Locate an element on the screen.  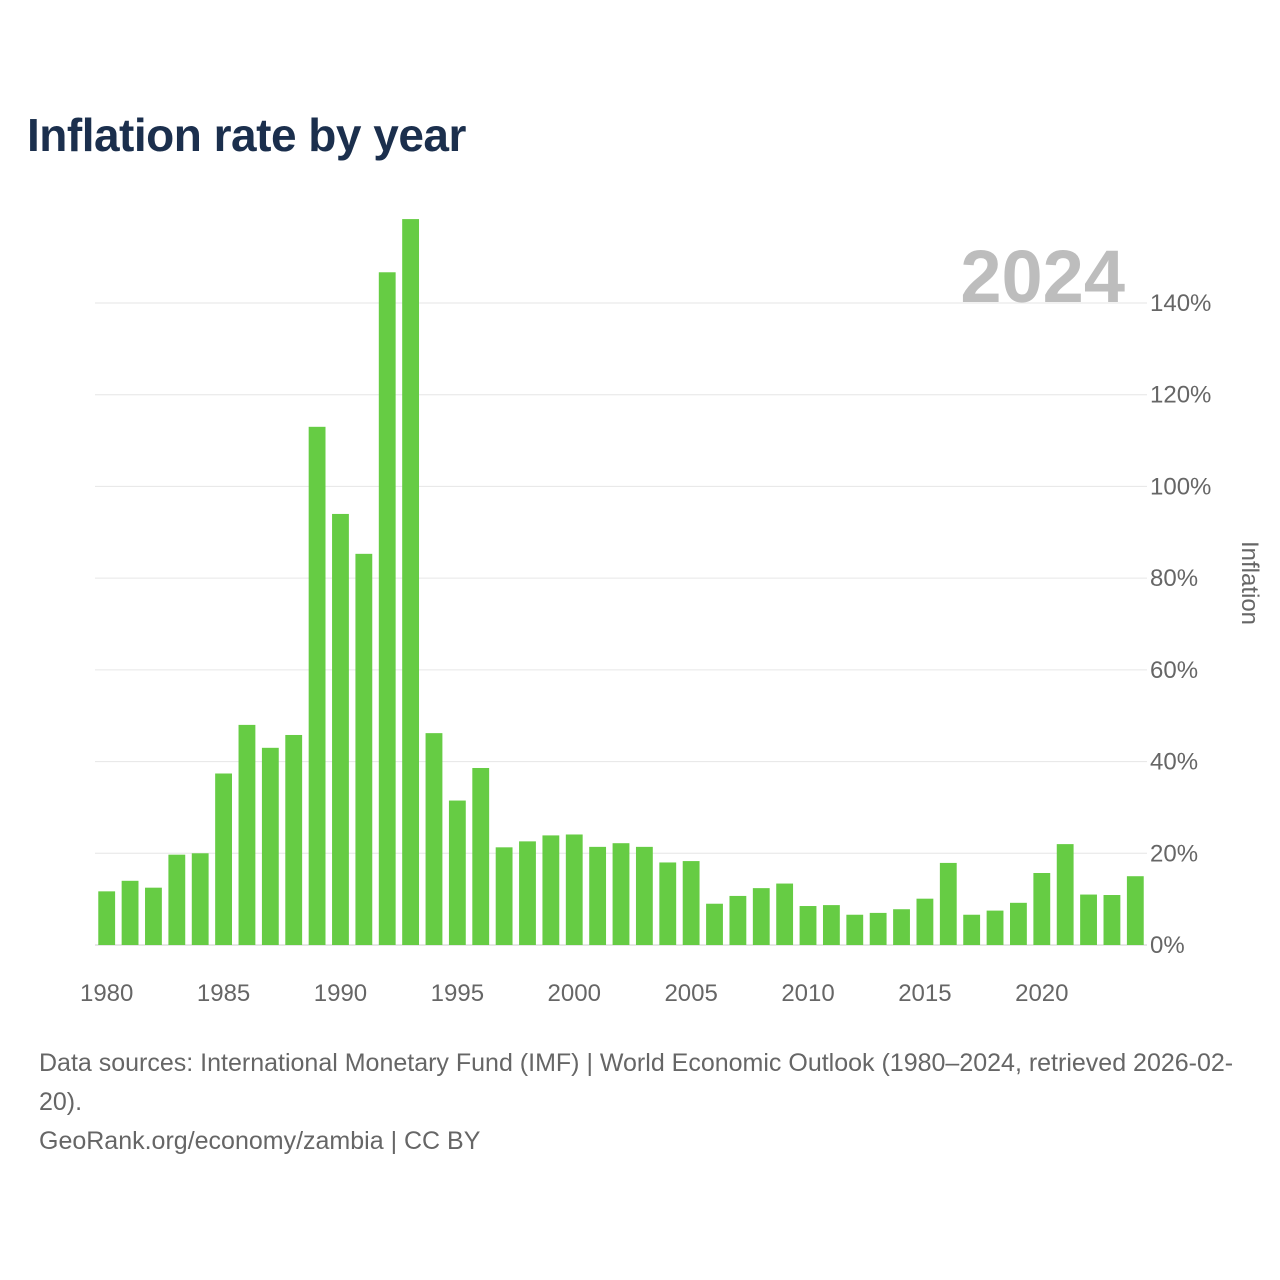
bar-2009 is located at coordinates (785, 914).